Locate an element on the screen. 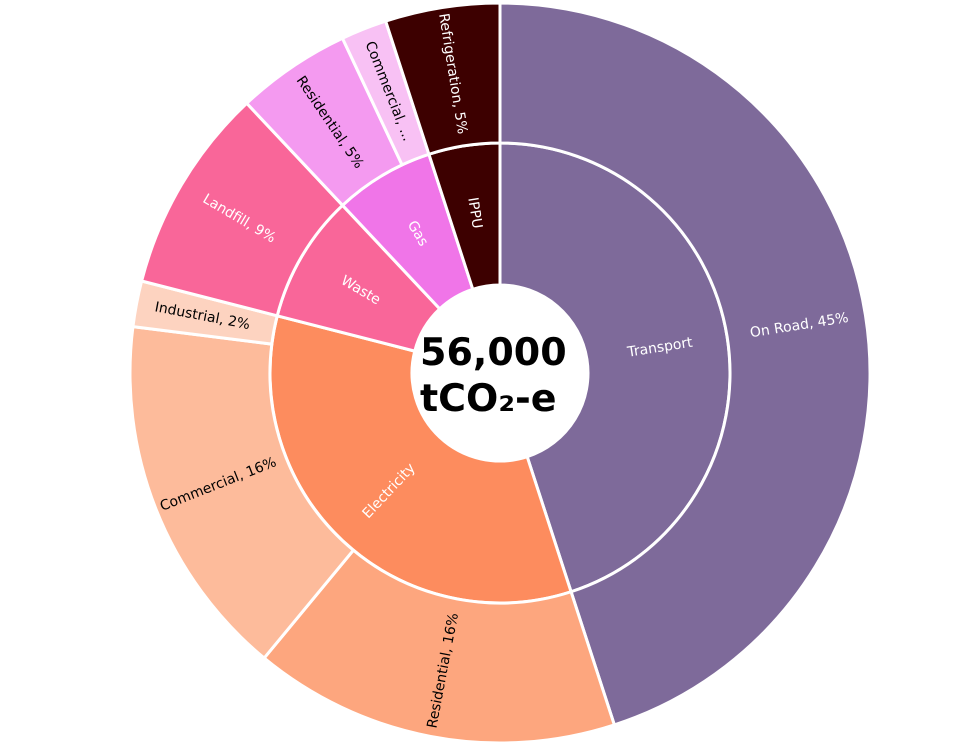 The image size is (978, 749). slice-label: On Road, 45% is located at coordinates (799, 326).